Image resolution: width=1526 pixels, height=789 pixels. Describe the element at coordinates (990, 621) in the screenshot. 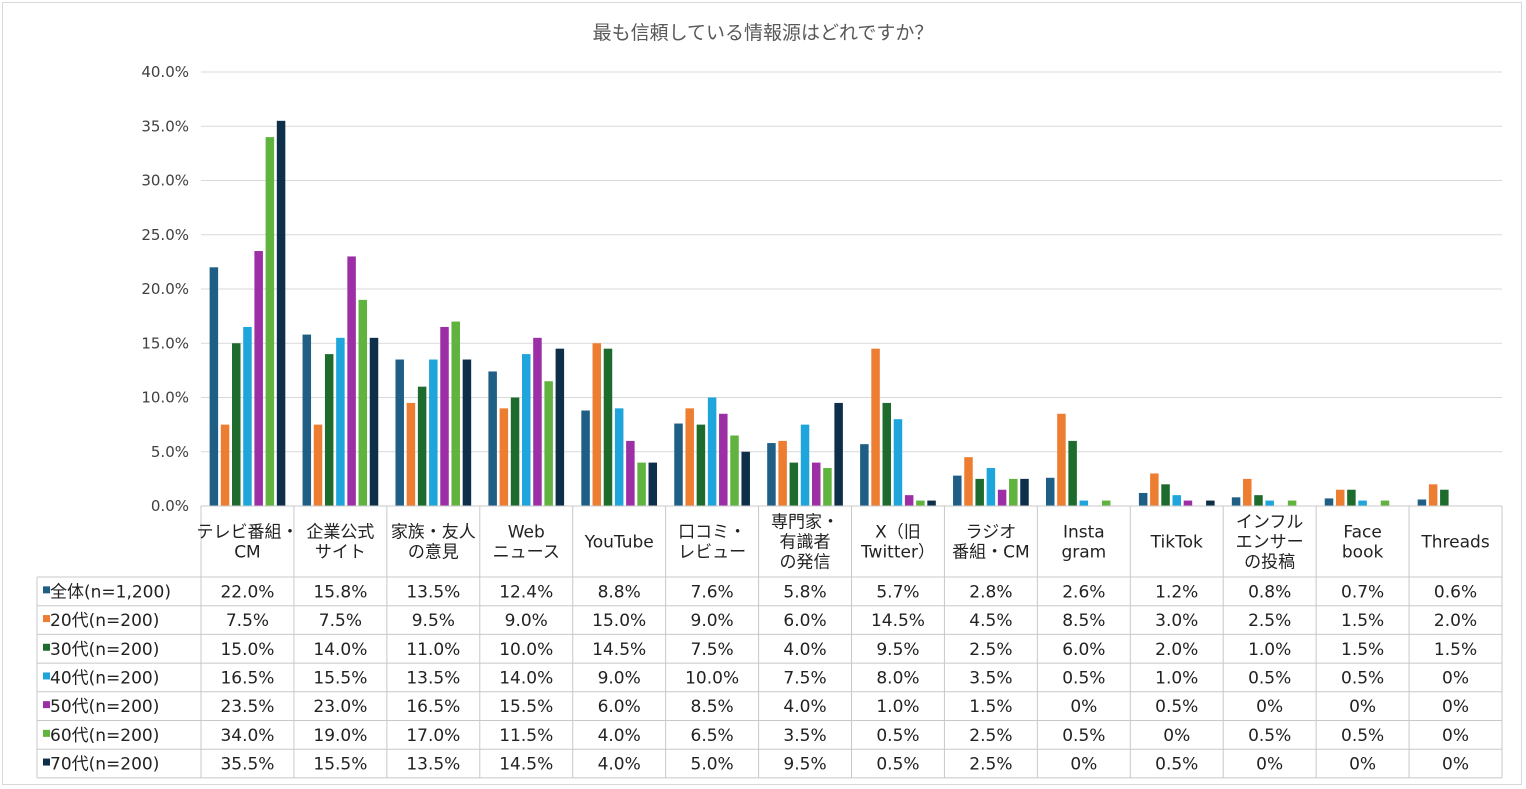

I see `data-label: 4.5%` at that location.